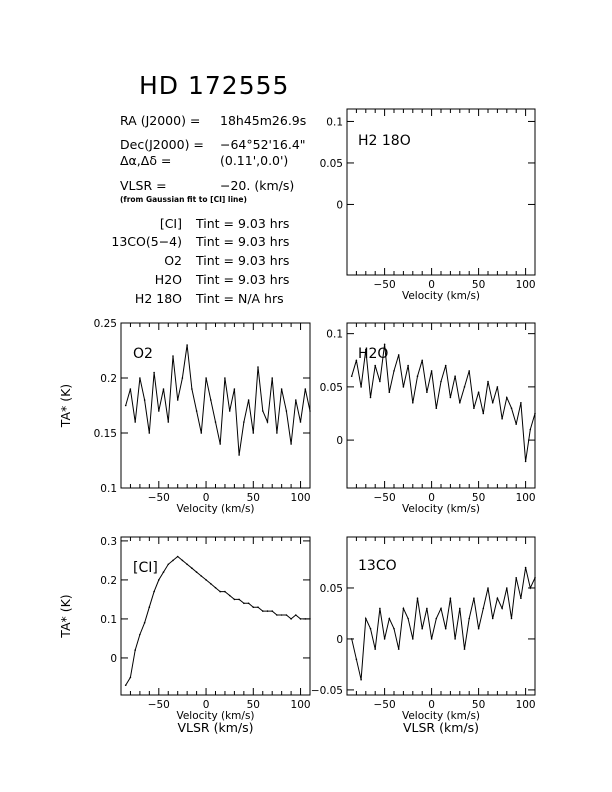 The width and height of the screenshot is (612, 792). What do you see at coordinates (384, 141) in the screenshot?
I see `panel-label-h218o: H2 18O` at bounding box center [384, 141].